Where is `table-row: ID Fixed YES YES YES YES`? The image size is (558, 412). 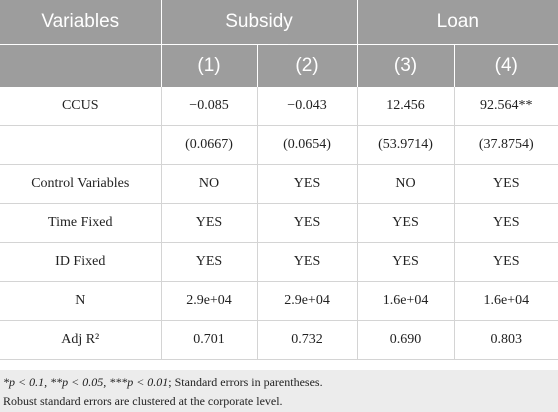
table-row: ID Fixed YES YES YES YES is located at coordinates (279, 262).